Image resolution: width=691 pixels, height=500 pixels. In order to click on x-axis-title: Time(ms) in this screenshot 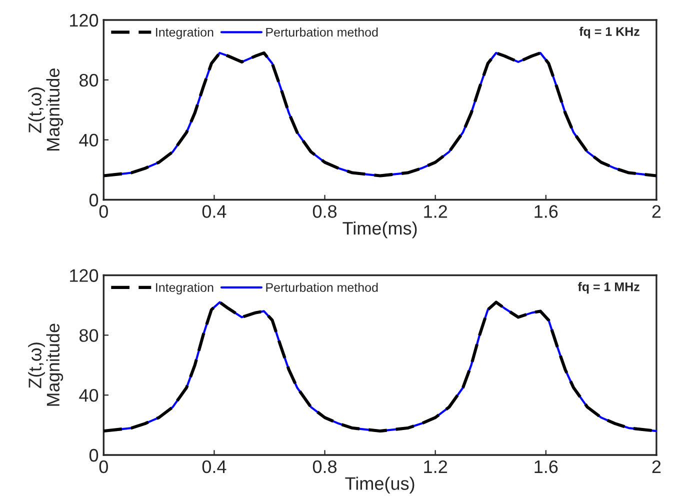, I will do `click(379, 229)`.